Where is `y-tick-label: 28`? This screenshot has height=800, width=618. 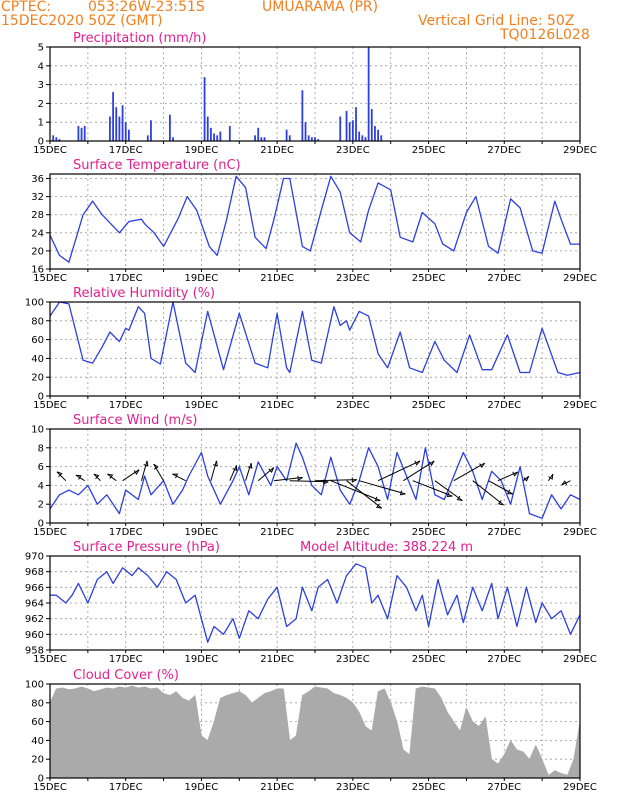 y-tick-label: 28 is located at coordinates (37, 215).